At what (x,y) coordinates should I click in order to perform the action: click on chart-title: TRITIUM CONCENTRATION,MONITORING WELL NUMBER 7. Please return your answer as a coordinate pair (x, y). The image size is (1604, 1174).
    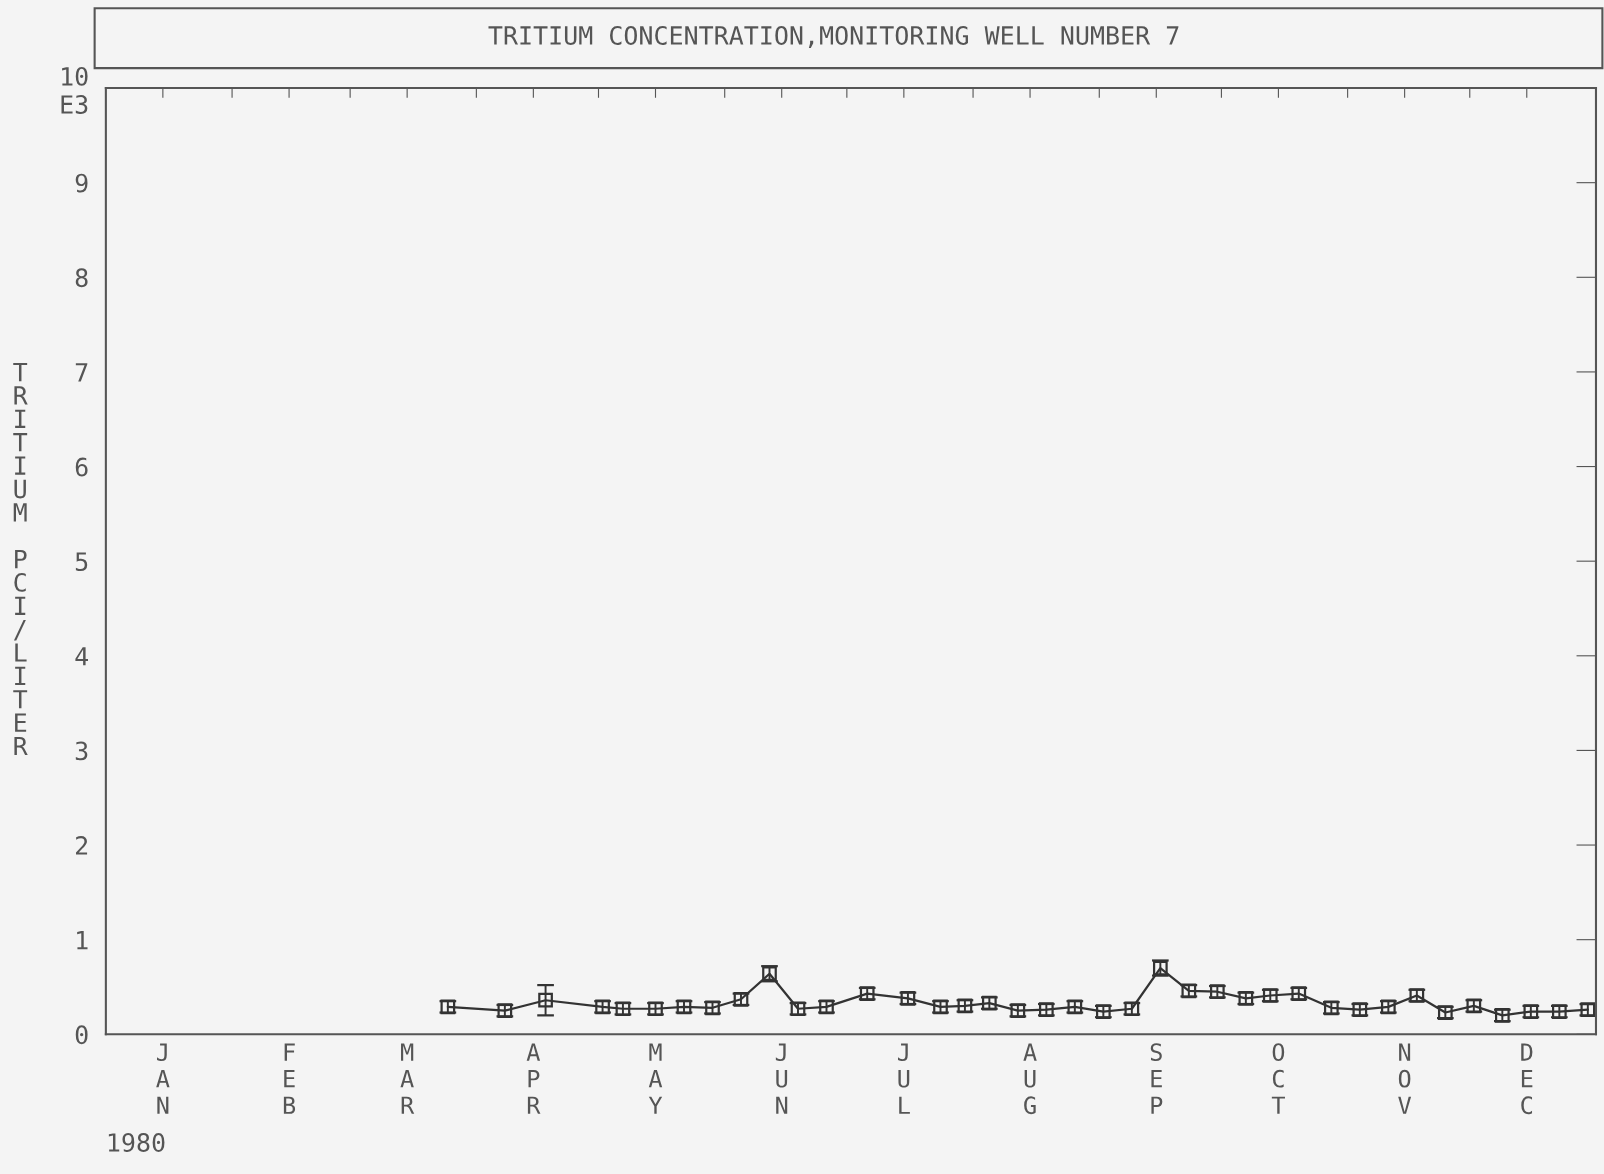
    Looking at the image, I should click on (833, 37).